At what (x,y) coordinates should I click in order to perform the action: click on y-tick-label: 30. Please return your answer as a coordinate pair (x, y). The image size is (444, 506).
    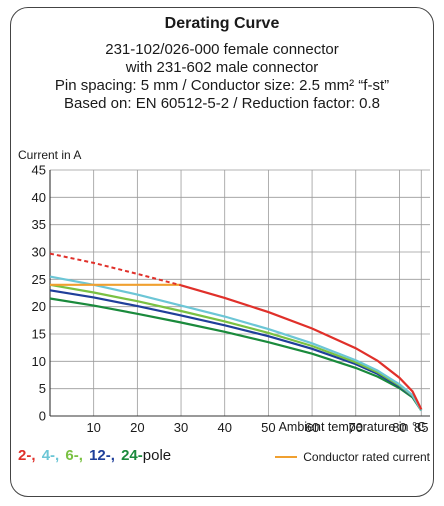
    Looking at the image, I should click on (39, 252).